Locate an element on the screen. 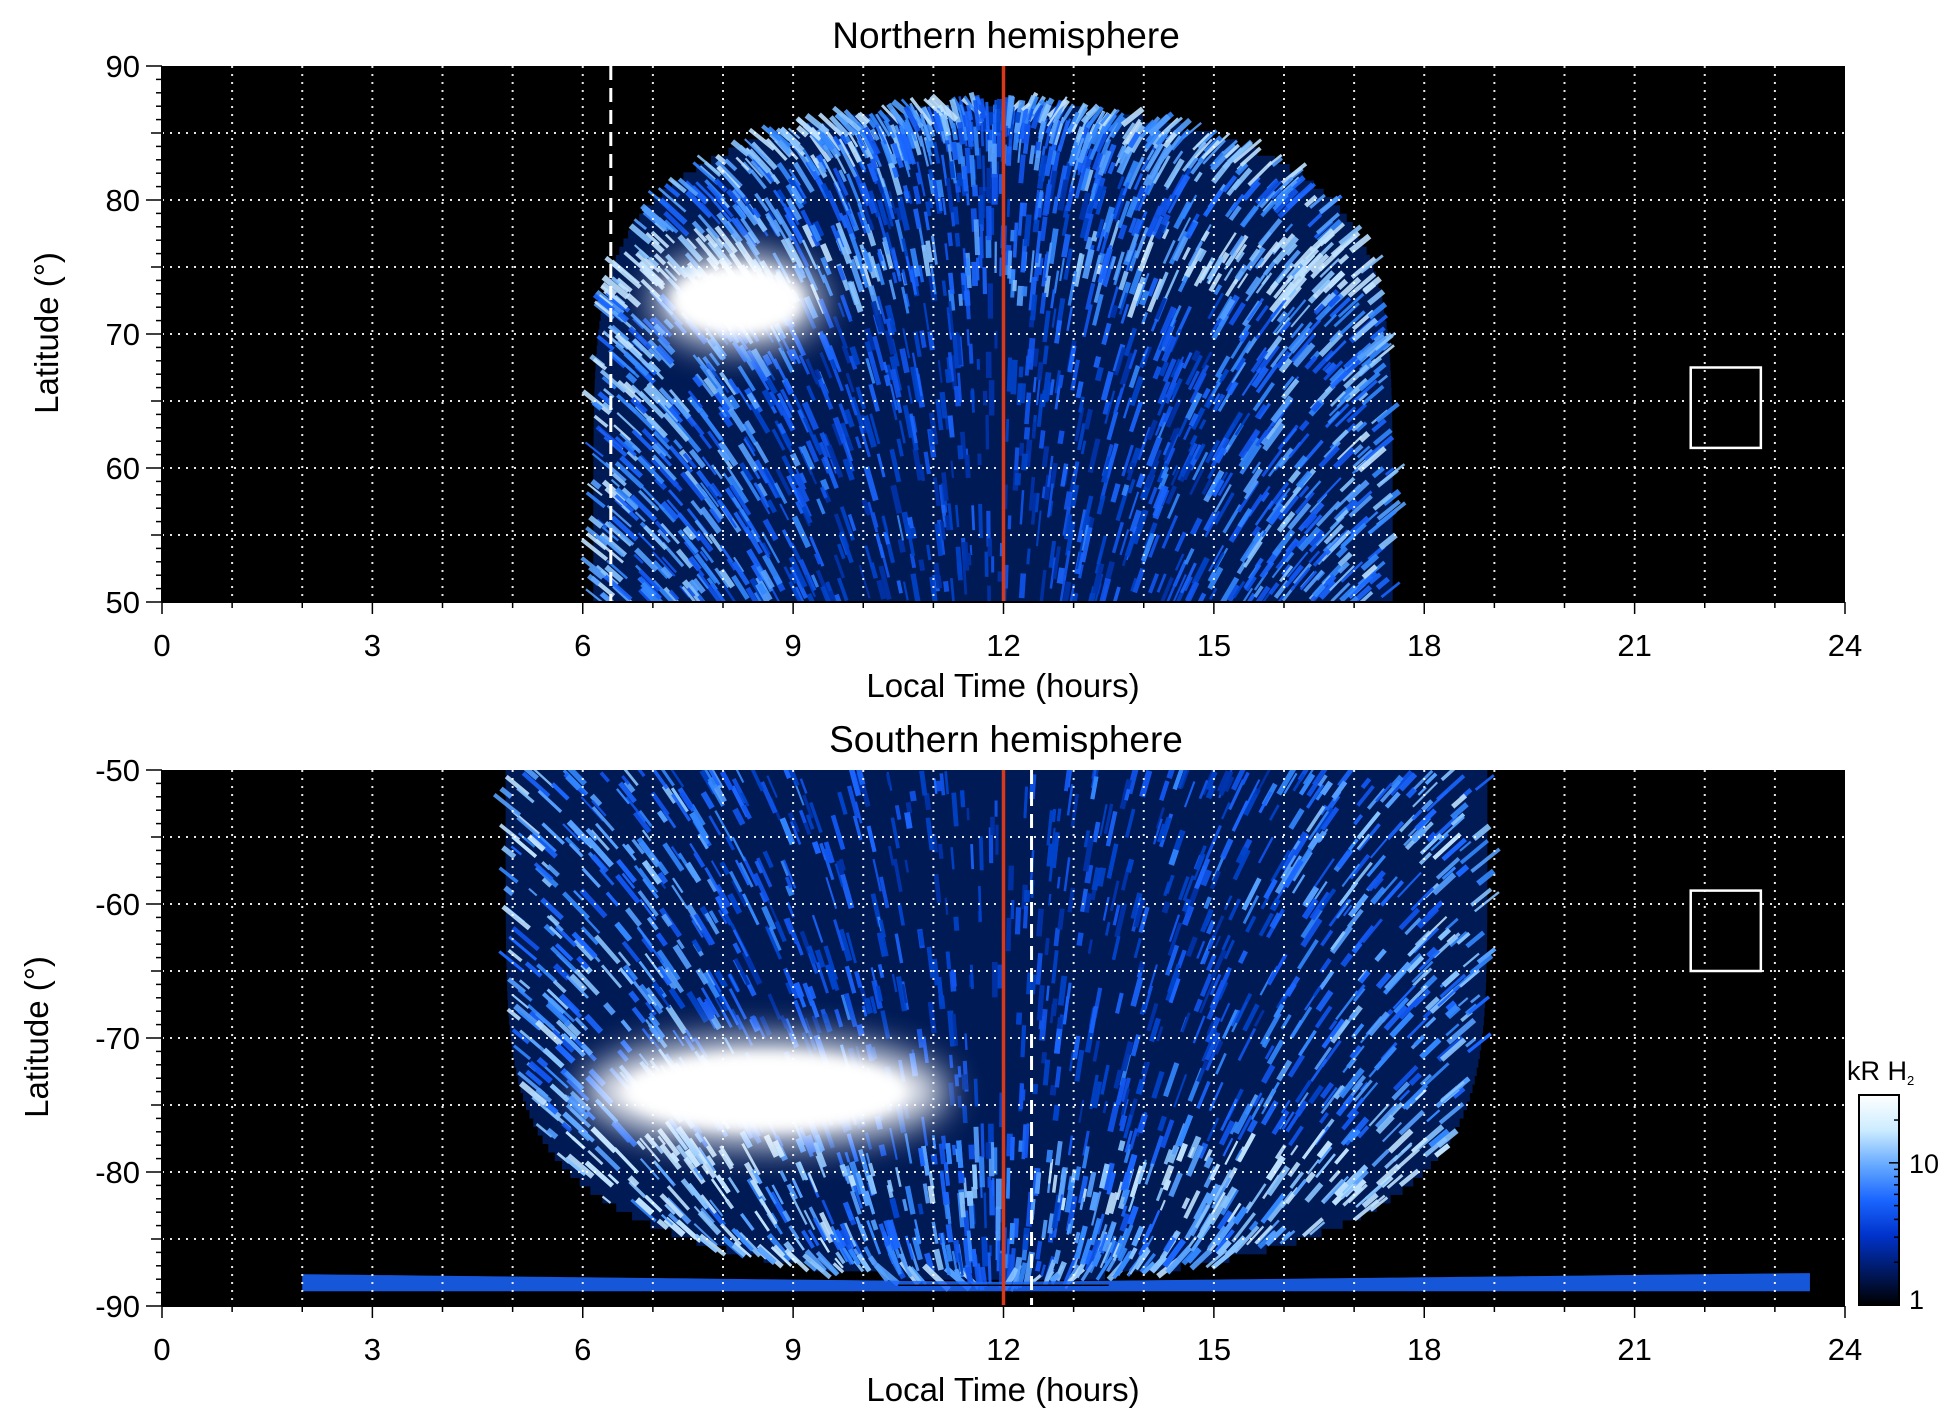  y-tick-label: -90 is located at coordinates (117, 1306).